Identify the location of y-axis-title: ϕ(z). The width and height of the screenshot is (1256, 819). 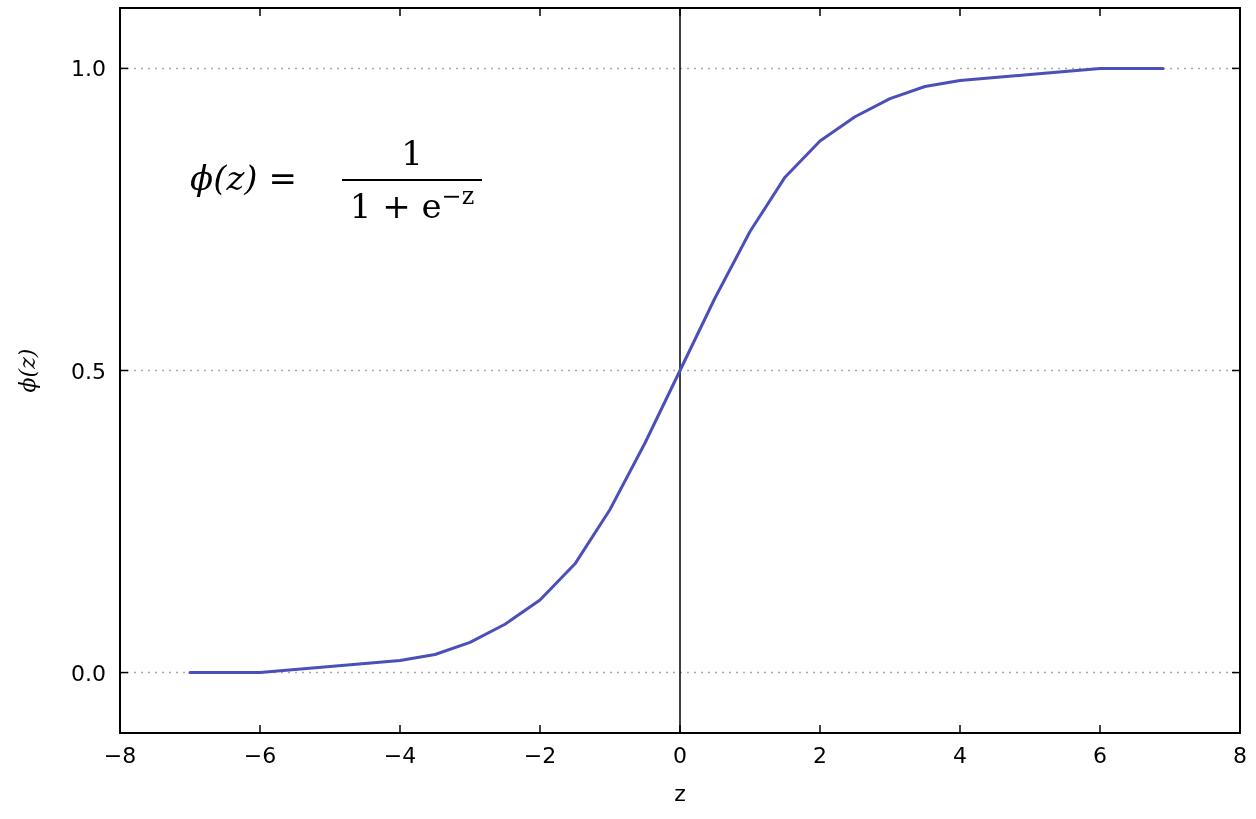
(27, 370).